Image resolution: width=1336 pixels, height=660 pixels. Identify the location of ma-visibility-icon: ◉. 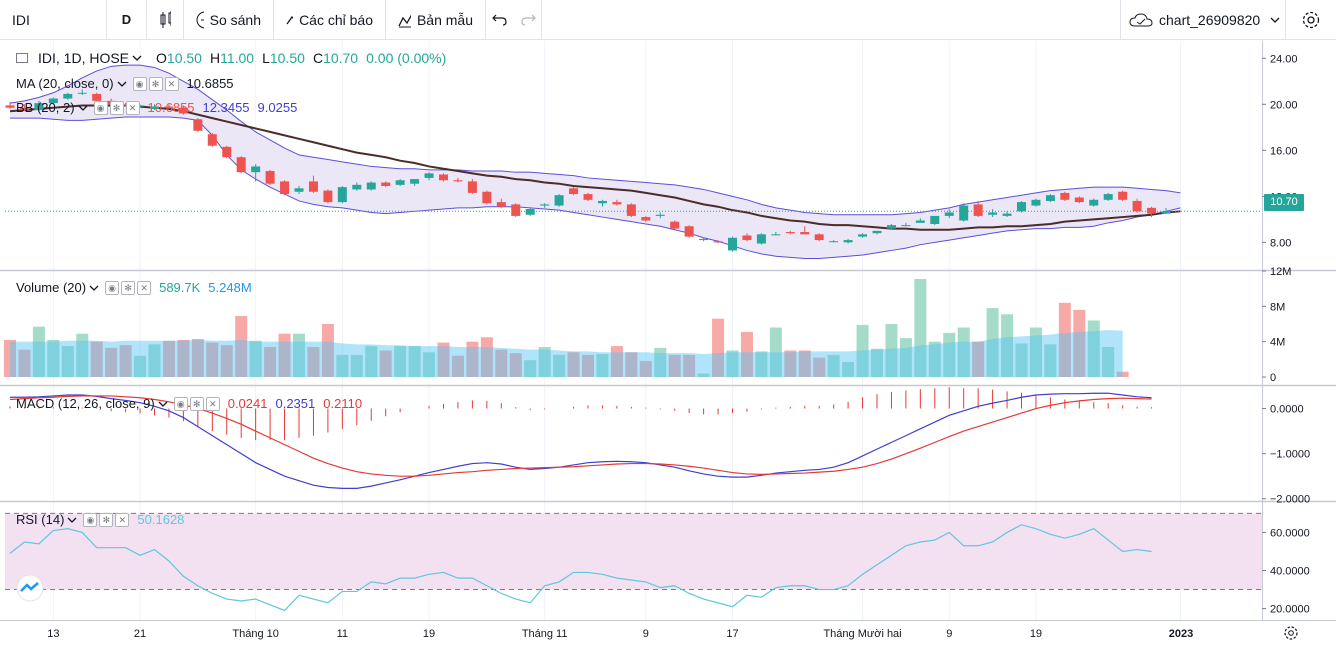
(139, 83).